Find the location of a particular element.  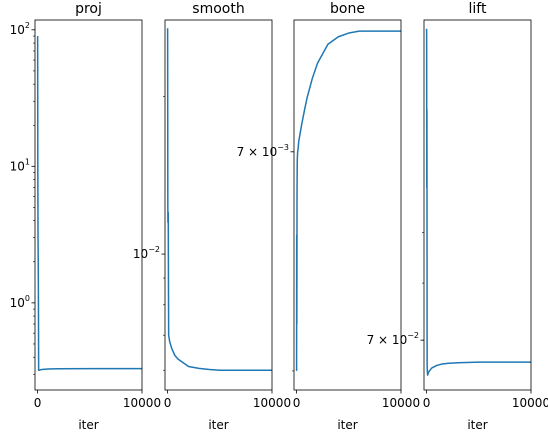

y-tick-label: 7 × 10⁻³ is located at coordinates (263, 151).